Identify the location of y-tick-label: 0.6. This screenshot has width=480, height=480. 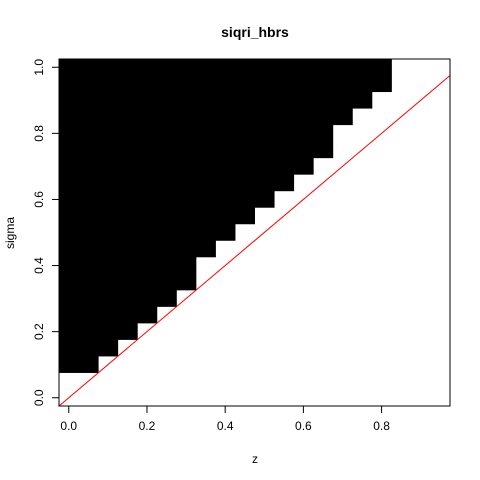
(39, 199).